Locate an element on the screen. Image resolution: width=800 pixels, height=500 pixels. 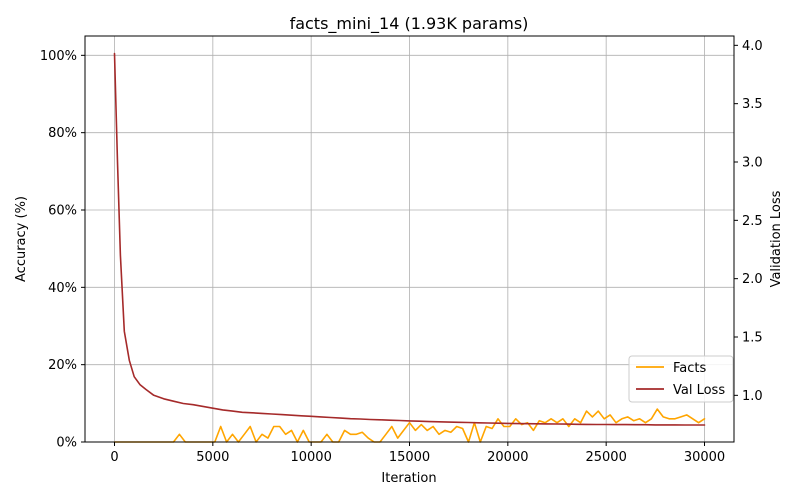
y-left-tick-label: 0% is located at coordinates (66, 443).